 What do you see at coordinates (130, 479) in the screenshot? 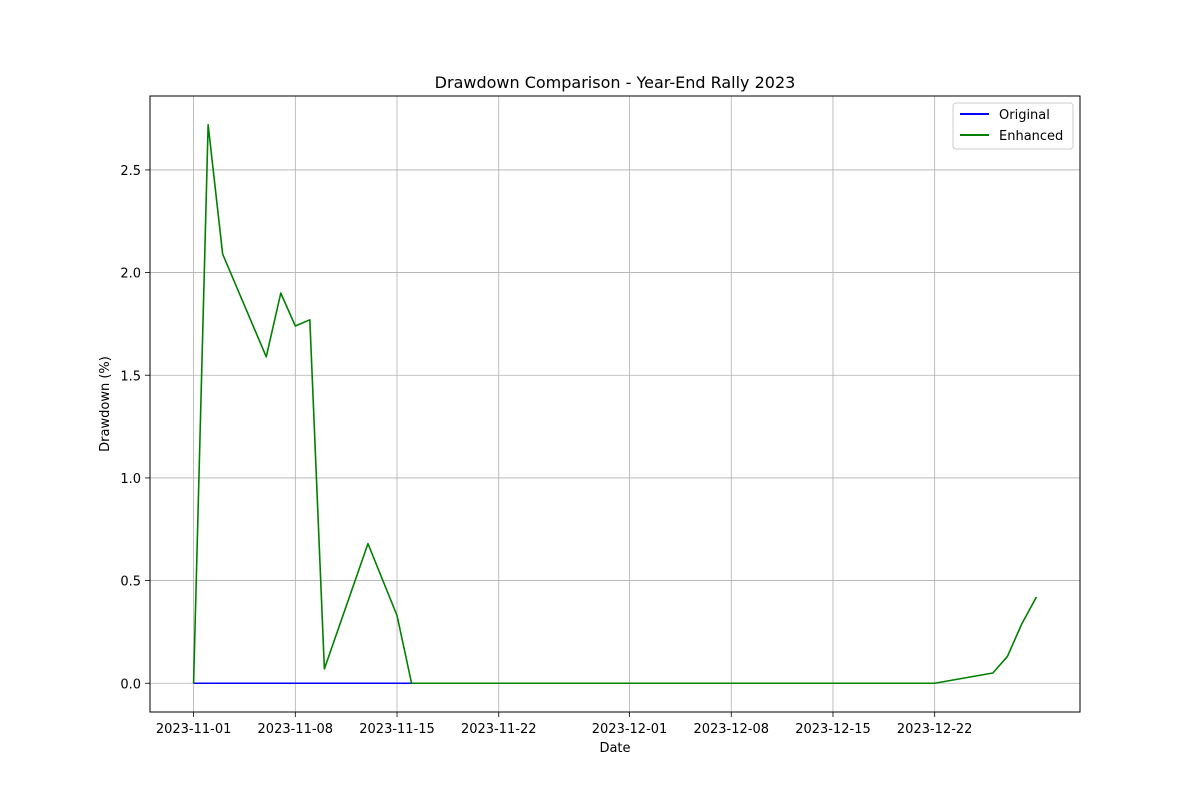
I see `y-tick-label: 1.0` at bounding box center [130, 479].